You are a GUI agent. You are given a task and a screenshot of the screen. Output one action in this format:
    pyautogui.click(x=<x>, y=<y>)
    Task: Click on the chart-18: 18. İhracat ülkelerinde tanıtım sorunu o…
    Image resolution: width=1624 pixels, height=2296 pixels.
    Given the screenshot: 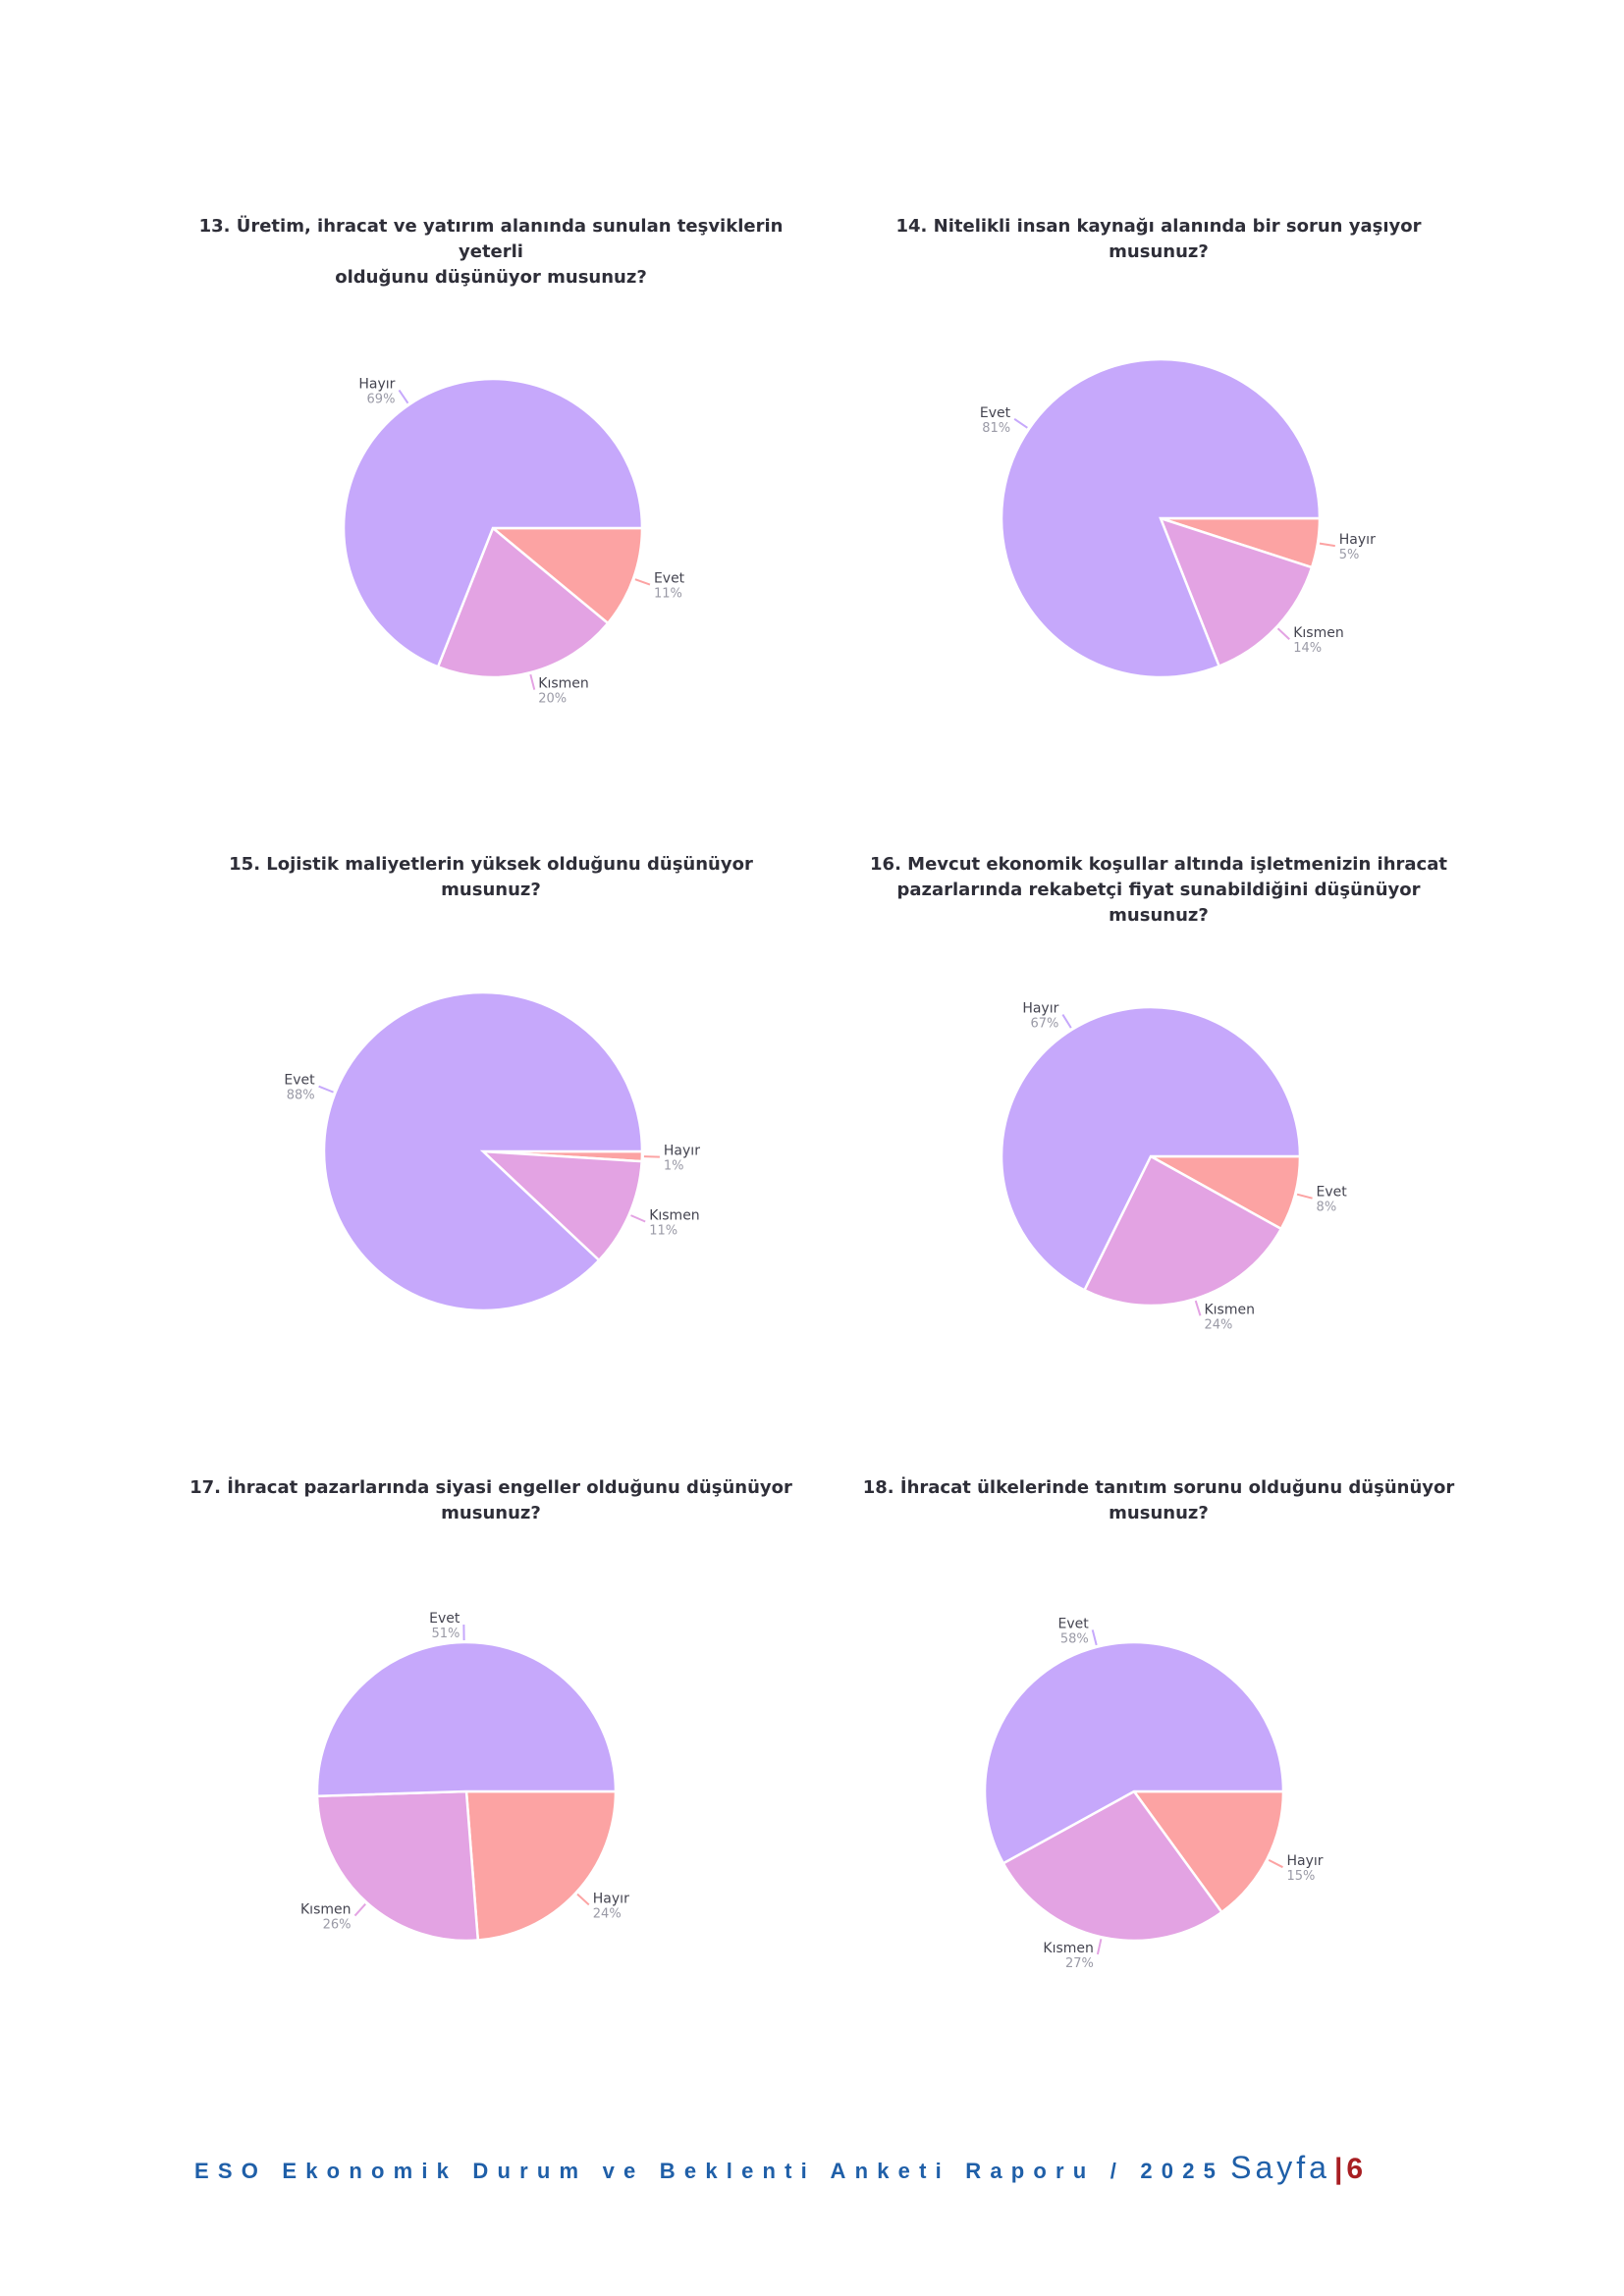 What is the action you would take?
    pyautogui.click(x=1158, y=1742)
    